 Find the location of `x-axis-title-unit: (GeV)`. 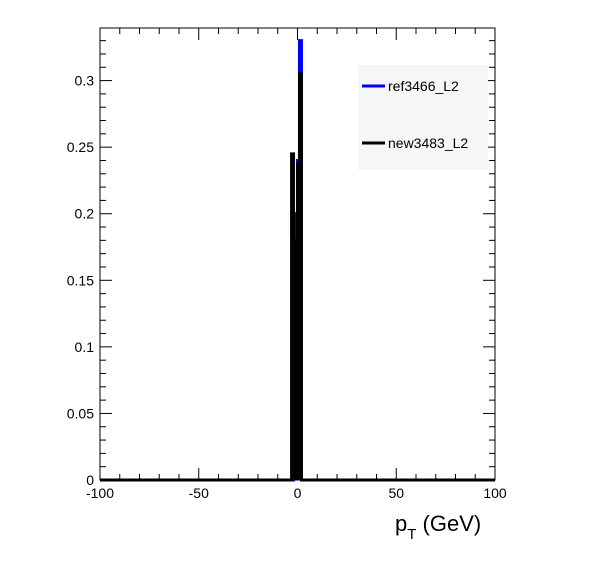

x-axis-title-unit: (GeV) is located at coordinates (448, 523).